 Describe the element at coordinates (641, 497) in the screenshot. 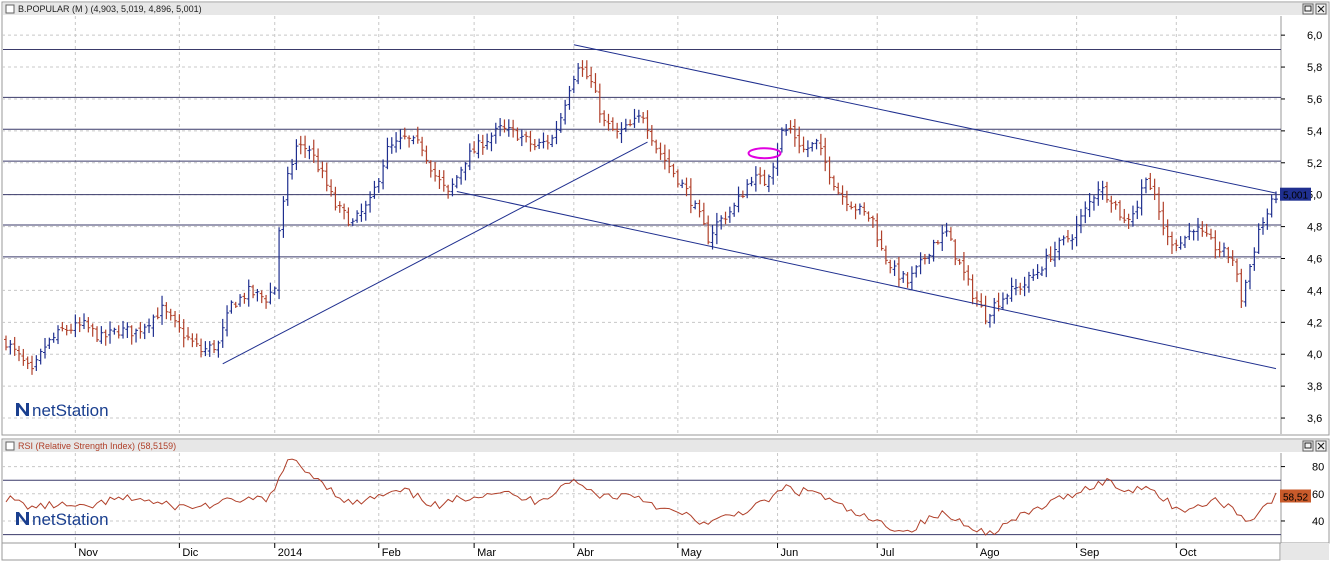

I see `rsi-series-line` at that location.